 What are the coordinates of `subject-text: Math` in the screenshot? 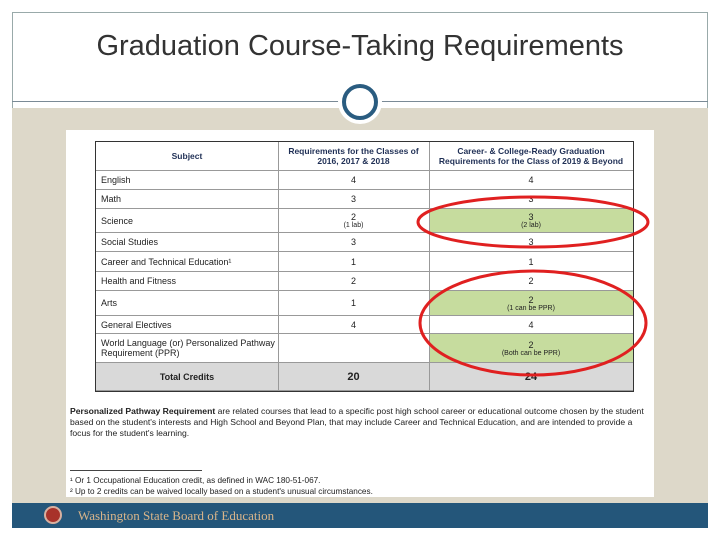 It's located at (111, 199).